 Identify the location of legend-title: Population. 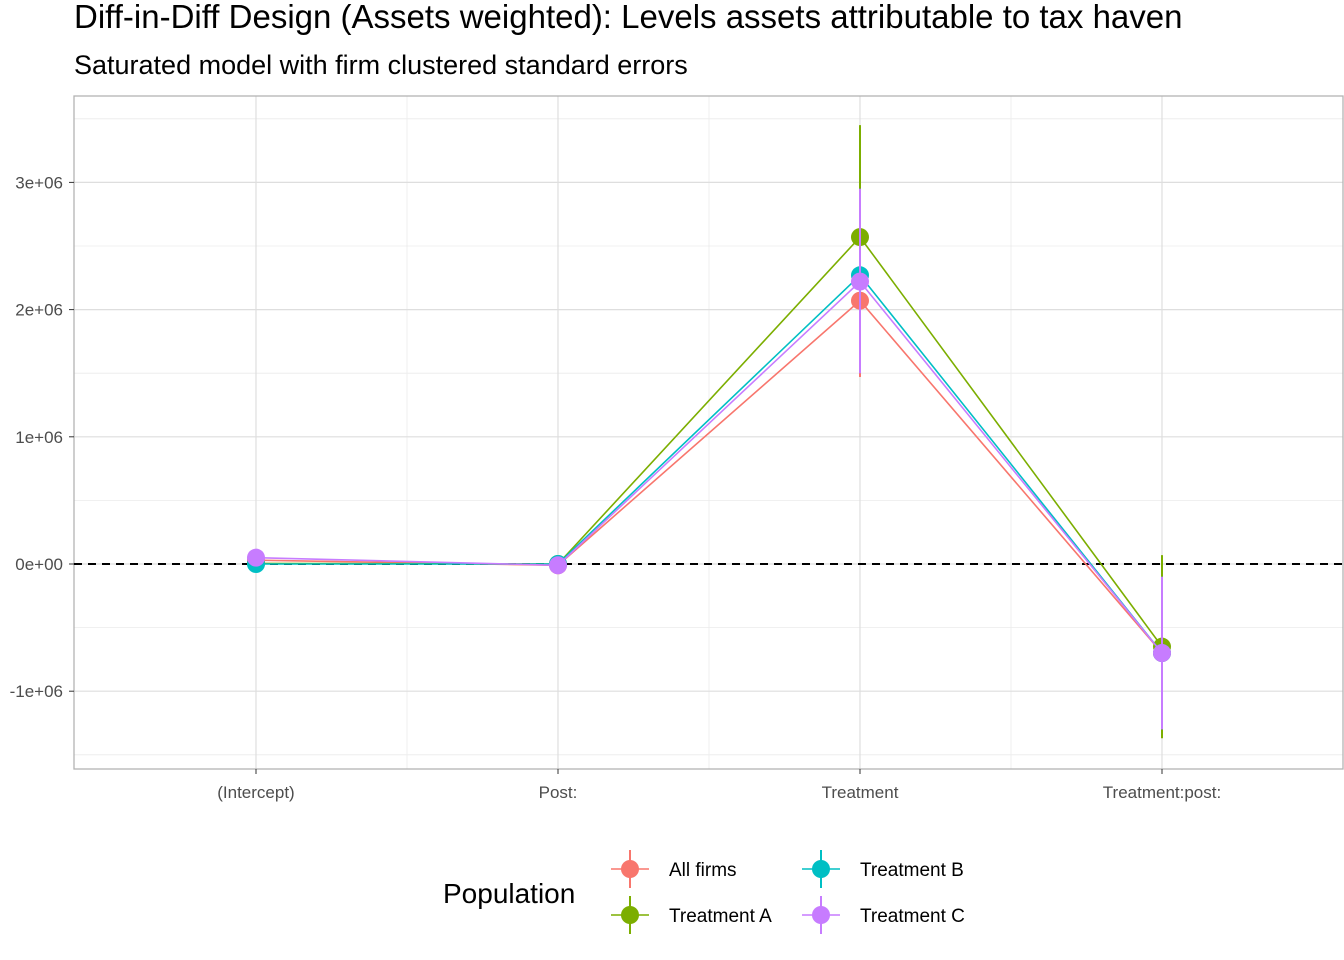
(509, 893).